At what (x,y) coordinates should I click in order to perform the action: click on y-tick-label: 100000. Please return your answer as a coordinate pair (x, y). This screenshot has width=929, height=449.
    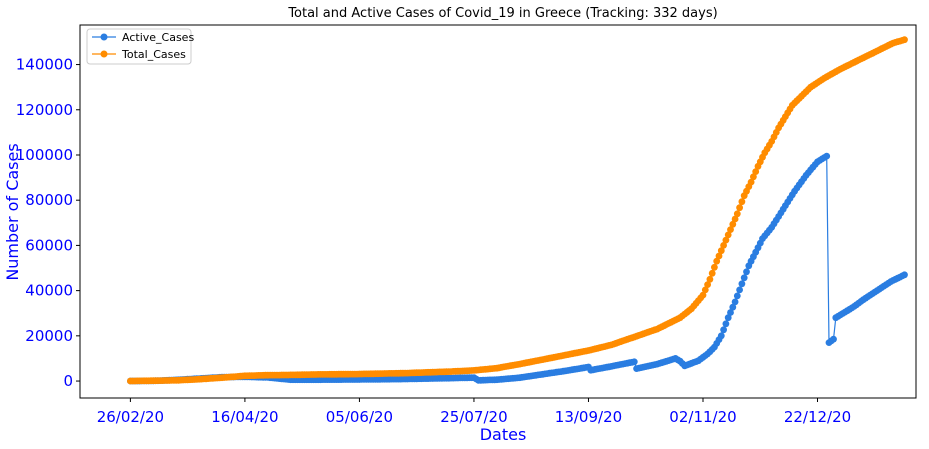
    Looking at the image, I should click on (44, 155).